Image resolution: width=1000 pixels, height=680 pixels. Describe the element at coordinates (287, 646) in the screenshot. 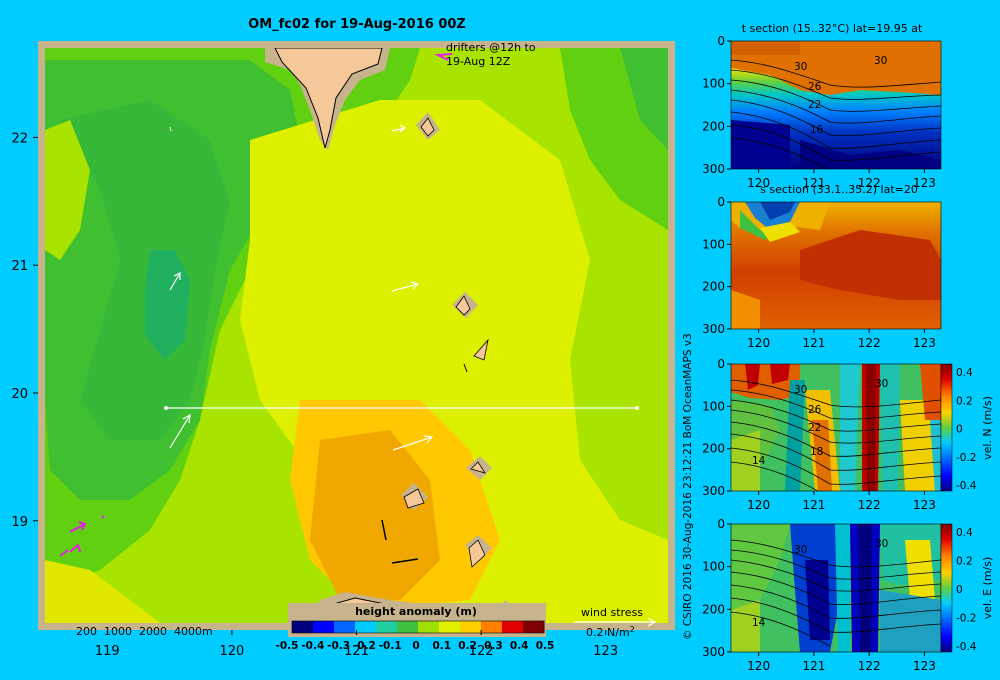

I see `colorbar-tick-label: -0.5` at that location.